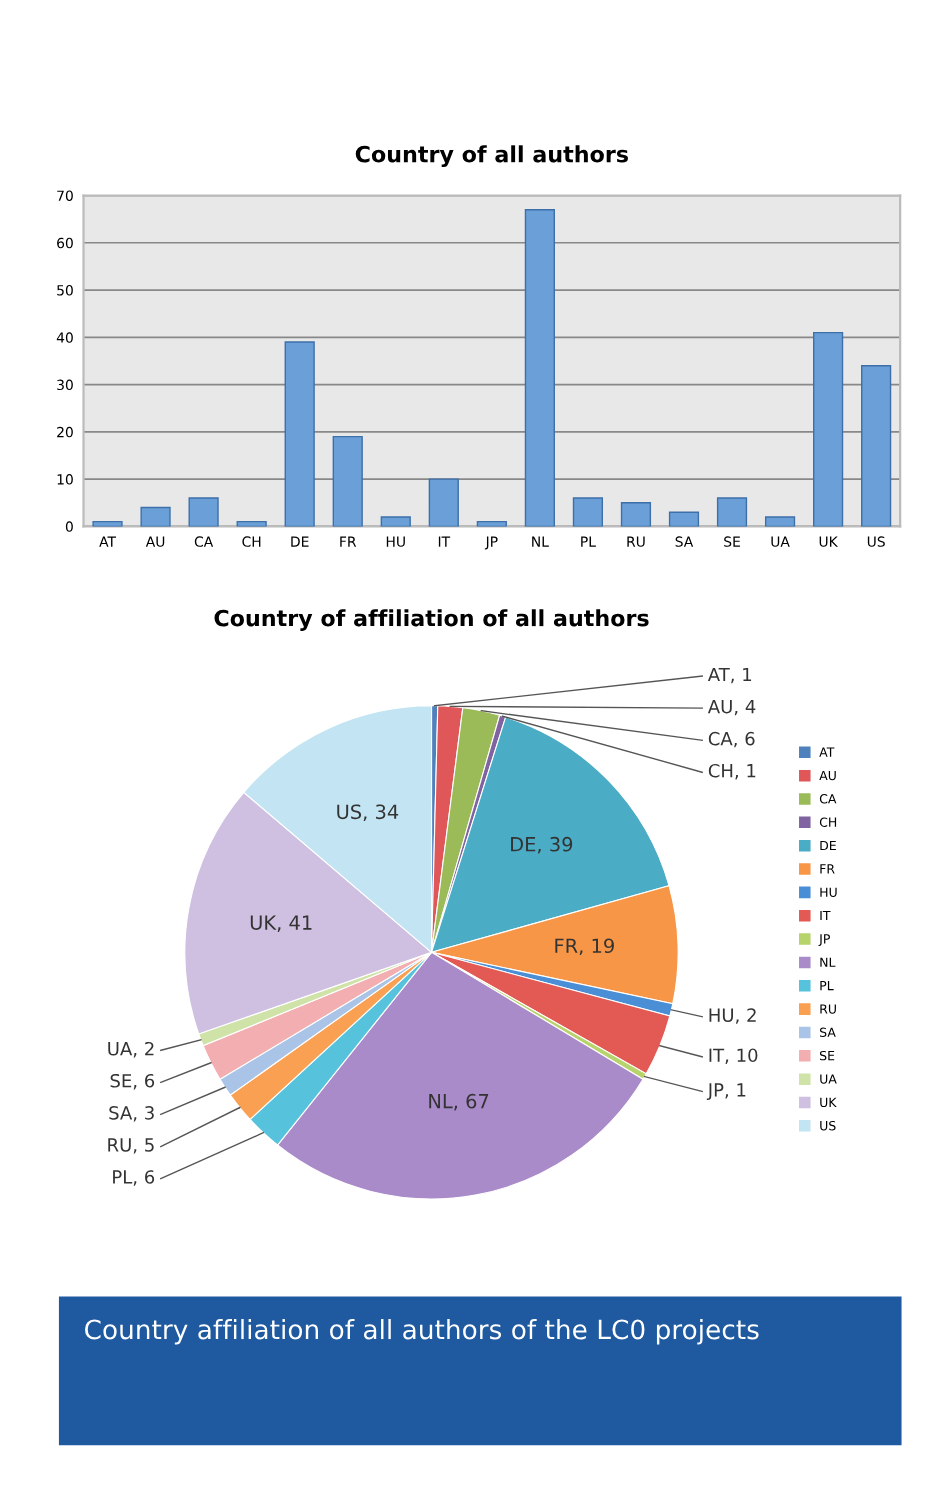 Image resolution: width=928 pixels, height=1504 pixels. Describe the element at coordinates (491, 156) in the screenshot. I see `chart-title: Country of all authors` at that location.